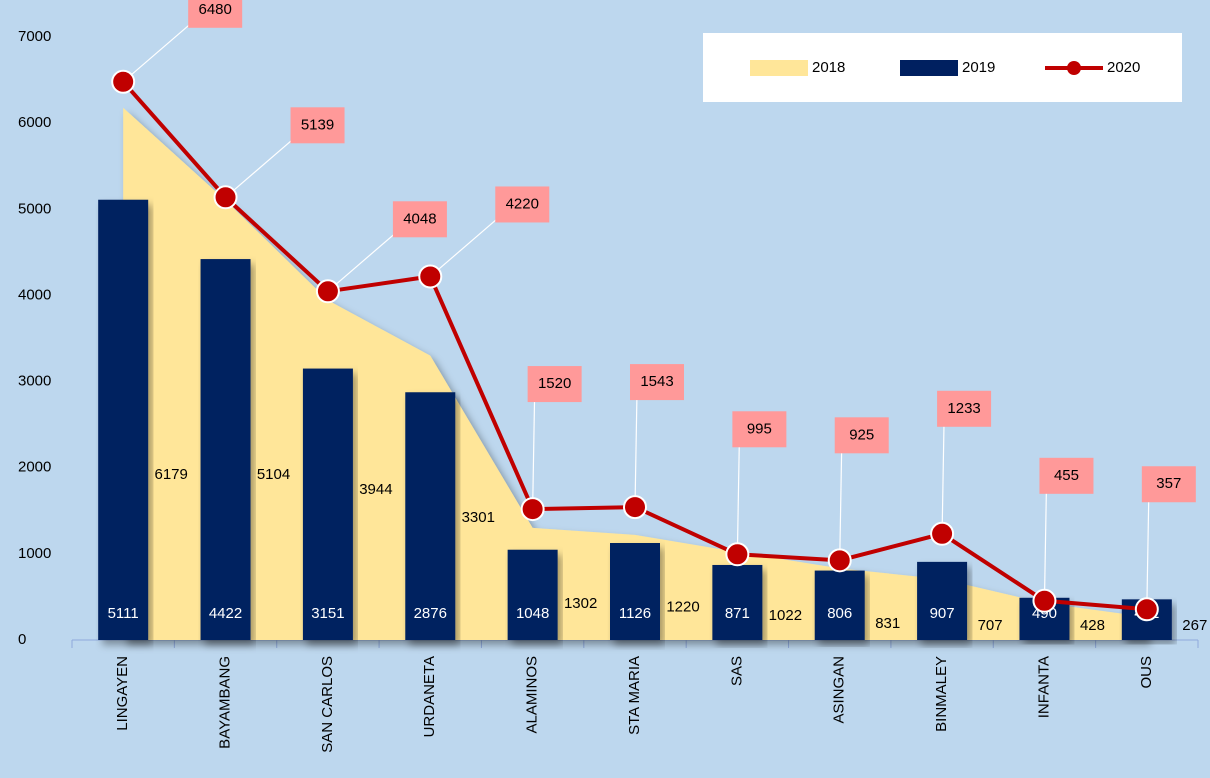 This screenshot has width=1210, height=778. What do you see at coordinates (170, 474) in the screenshot?
I see `data-label: 6179` at bounding box center [170, 474].